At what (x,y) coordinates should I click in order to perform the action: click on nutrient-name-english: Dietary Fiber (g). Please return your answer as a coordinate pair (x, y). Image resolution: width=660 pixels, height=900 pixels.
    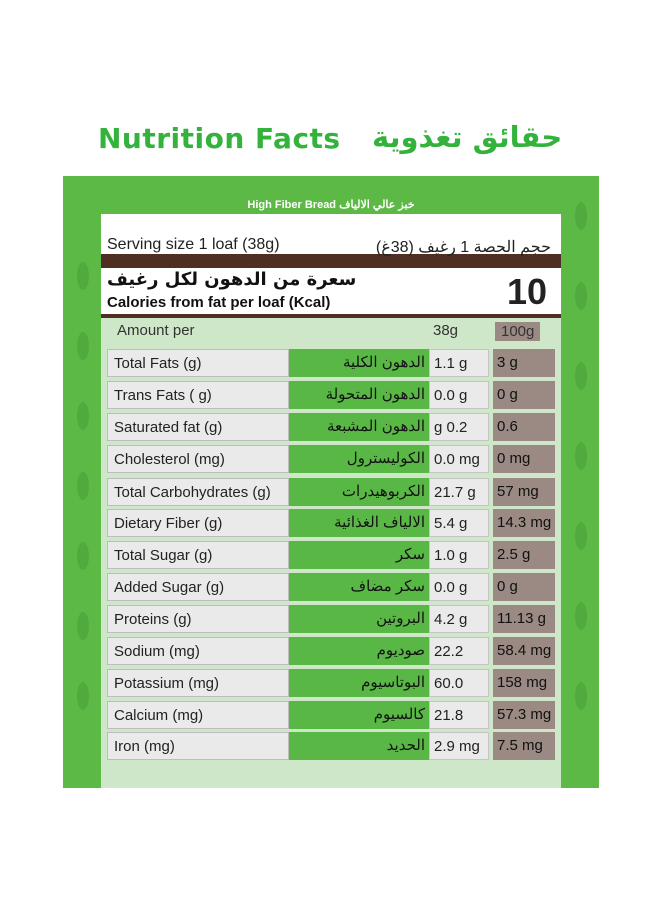
    Looking at the image, I should click on (198, 523).